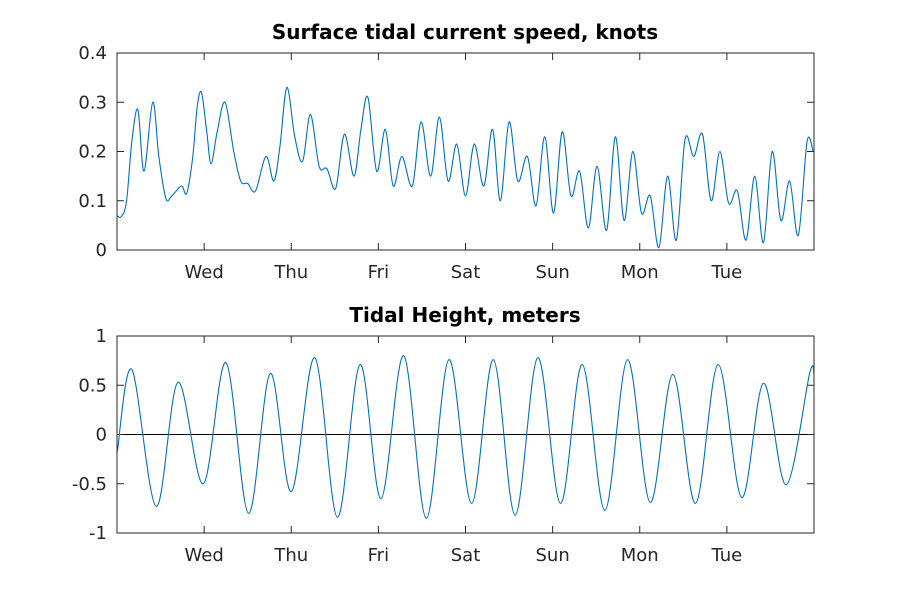 The height and width of the screenshot is (600, 900). I want to click on y-tick-label: 0.3, so click(92, 102).